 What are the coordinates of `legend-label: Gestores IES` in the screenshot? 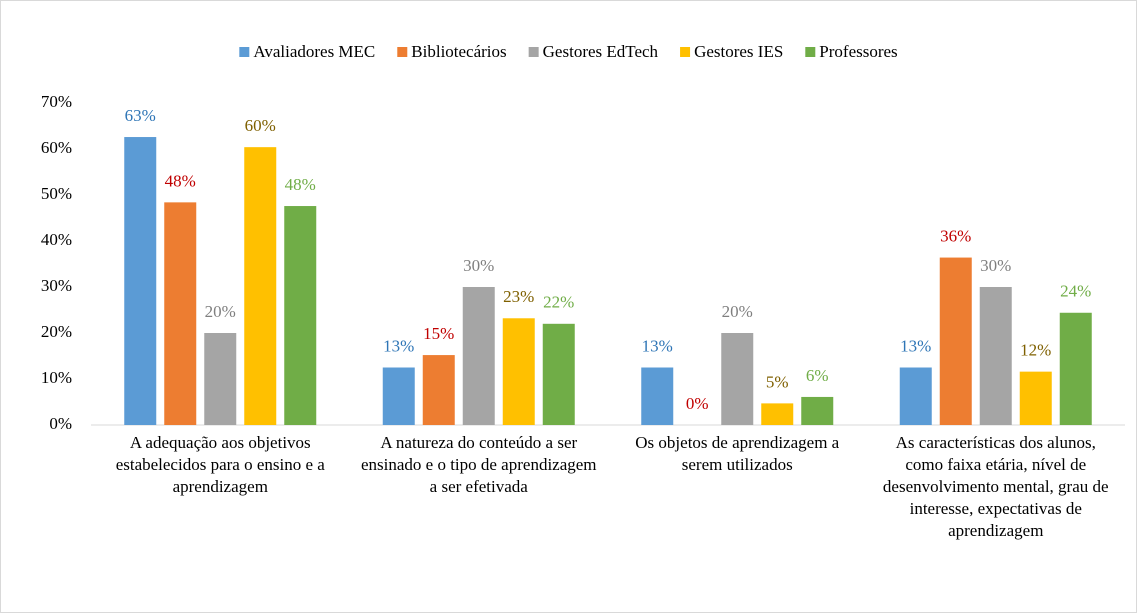 It's located at (738, 51).